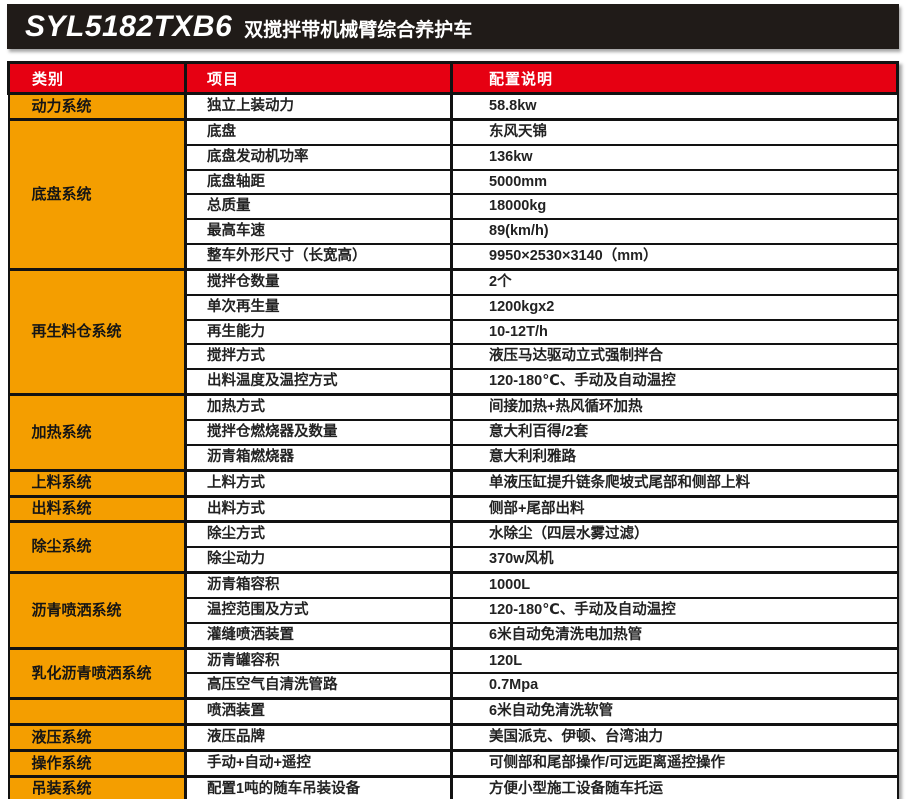  I want to click on spec-row: 再生能力 10-12T/h, so click(454, 332).